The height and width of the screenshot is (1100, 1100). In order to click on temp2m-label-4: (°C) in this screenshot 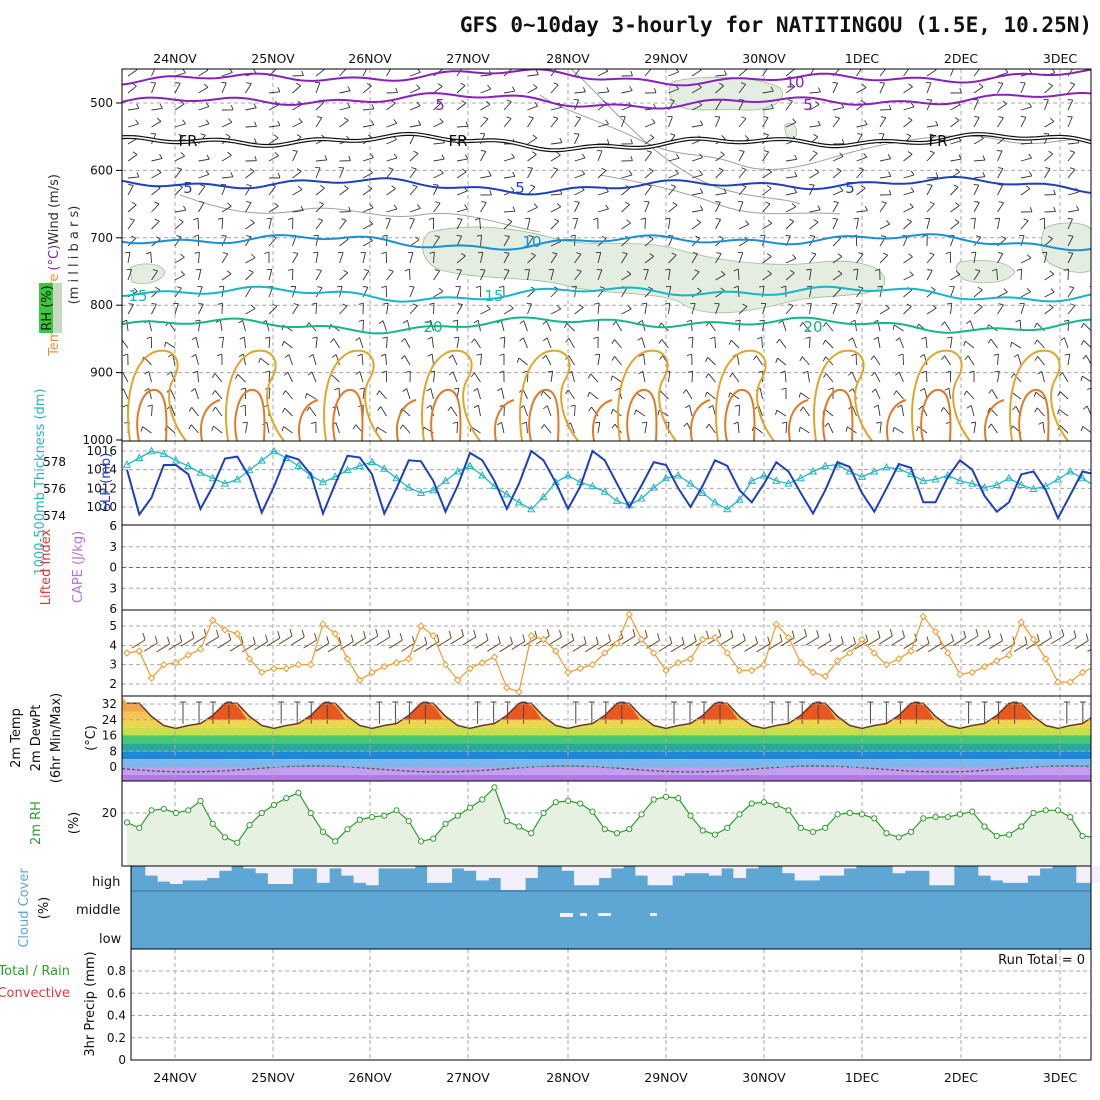, I will do `click(91, 738)`.